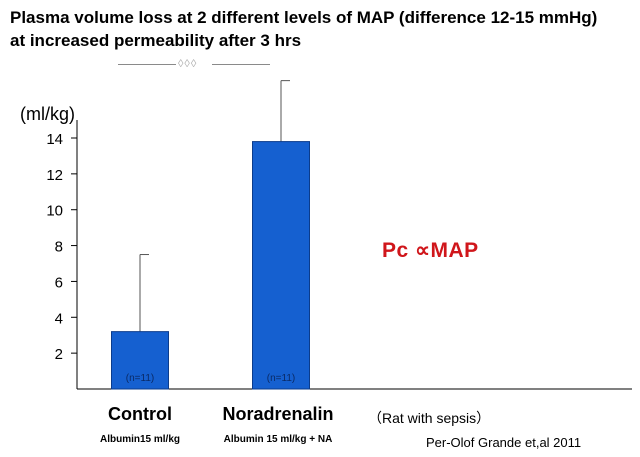  I want to click on y-tick-label: 14, so click(54, 139).